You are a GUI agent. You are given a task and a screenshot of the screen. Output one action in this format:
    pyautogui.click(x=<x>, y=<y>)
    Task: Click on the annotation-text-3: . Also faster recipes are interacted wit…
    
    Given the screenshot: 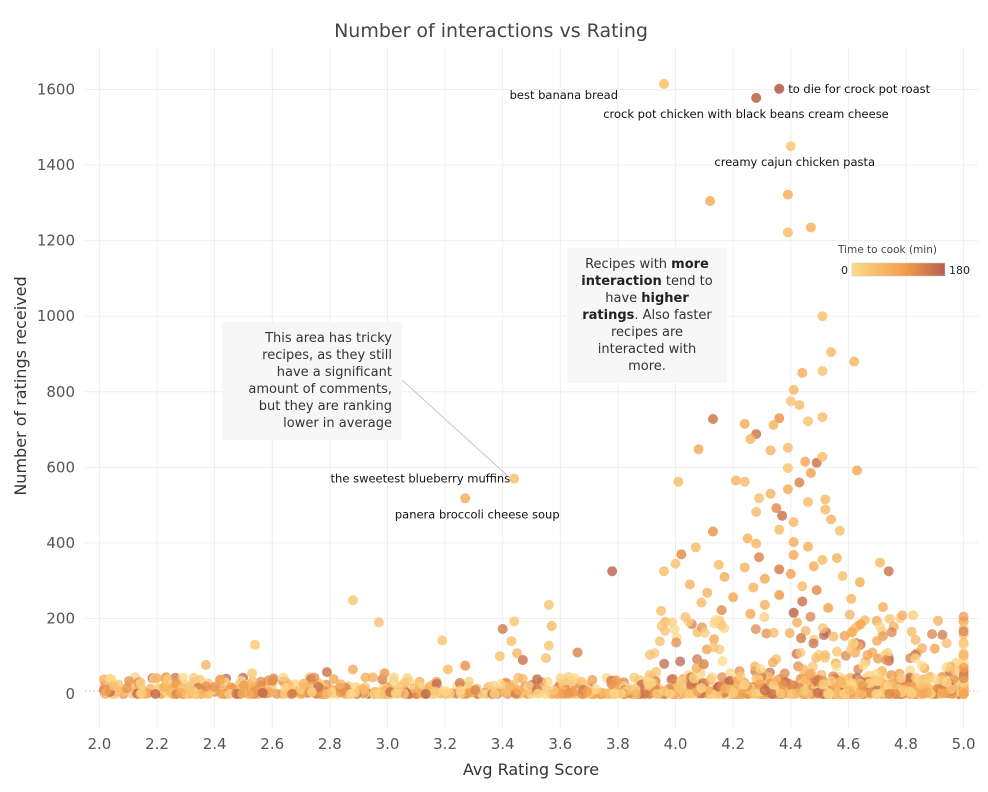 What is the action you would take?
    pyautogui.click(x=654, y=341)
    